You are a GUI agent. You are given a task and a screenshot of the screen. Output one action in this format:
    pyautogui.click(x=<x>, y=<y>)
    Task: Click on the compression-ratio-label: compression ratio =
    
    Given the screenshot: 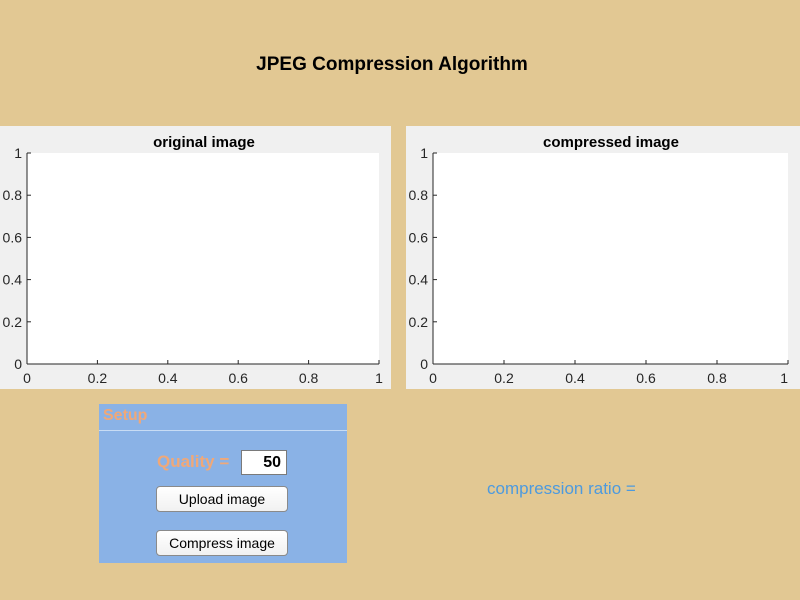 What is the action you would take?
    pyautogui.click(x=561, y=488)
    